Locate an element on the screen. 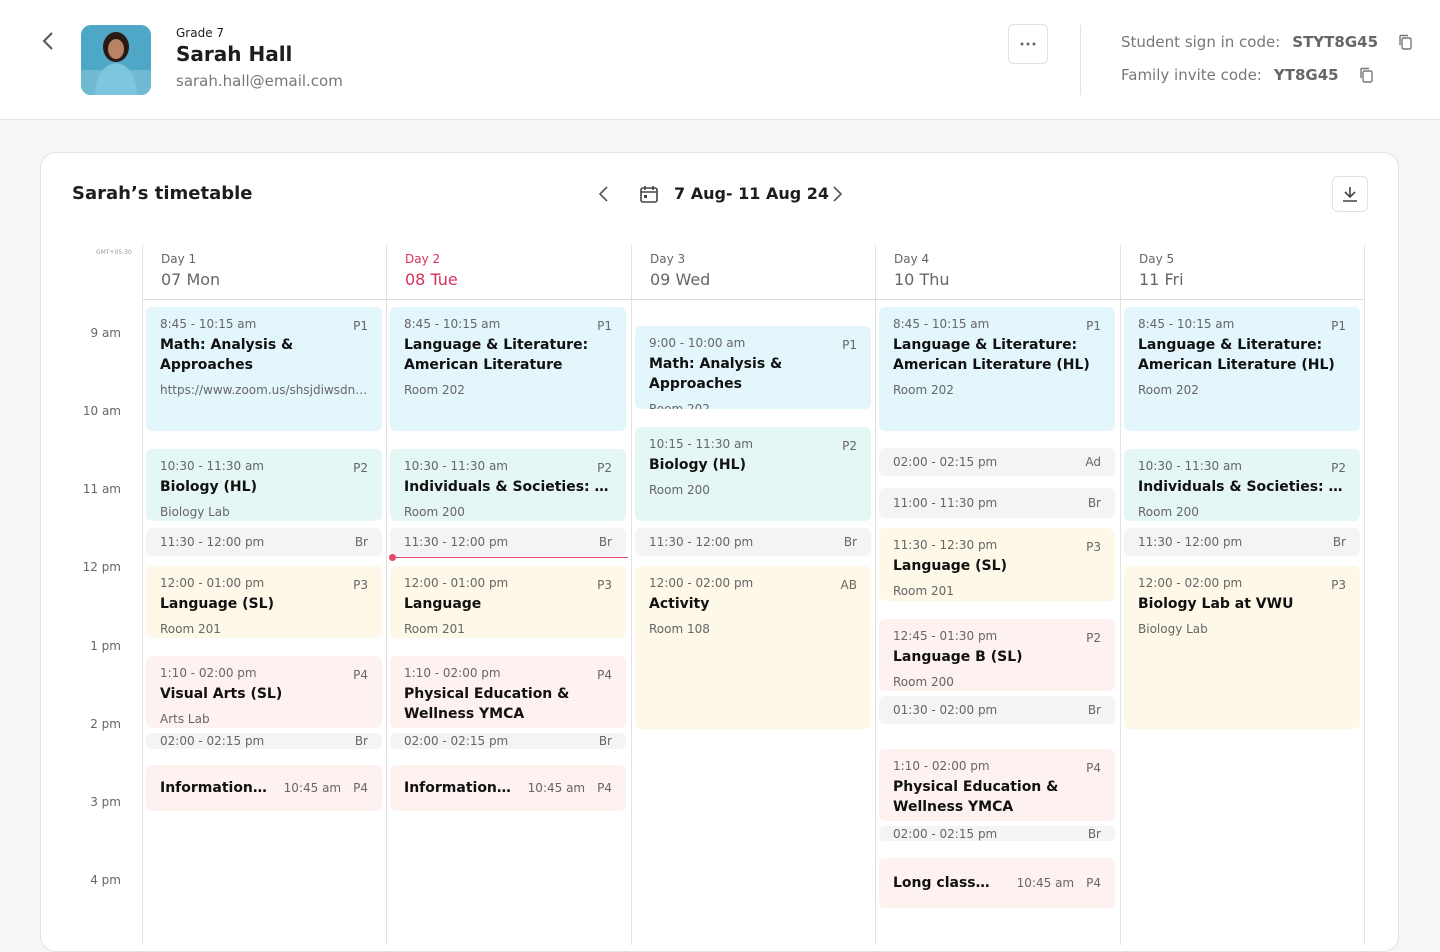 The width and height of the screenshot is (1440, 952). hour-label: 3 pm is located at coordinates (105, 802).